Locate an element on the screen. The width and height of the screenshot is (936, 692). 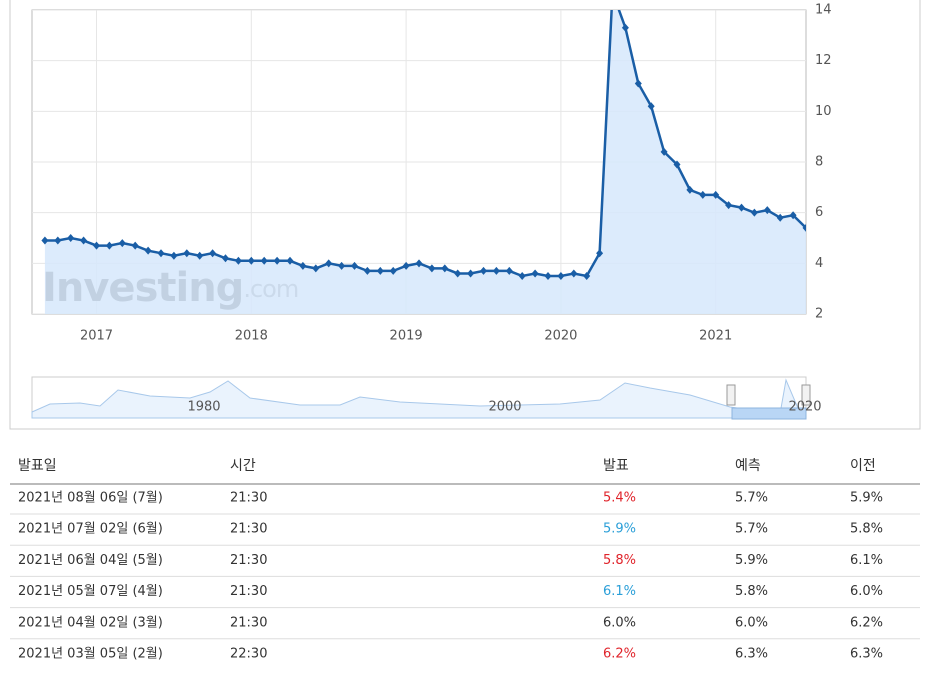
y-tick-label: 14 is located at coordinates (823, 10).